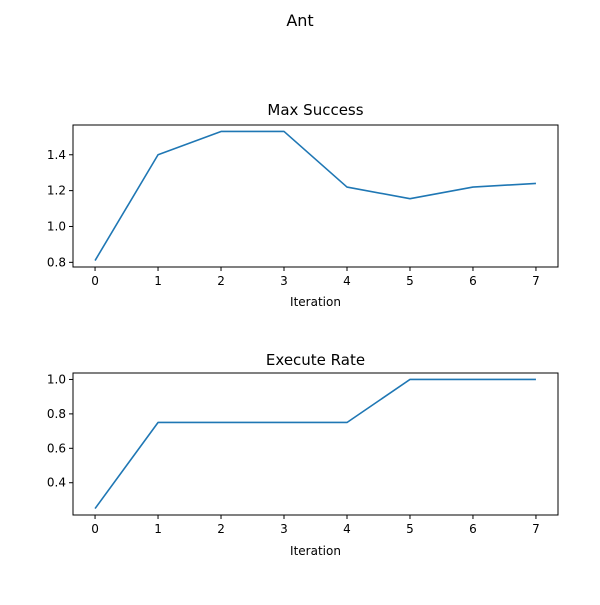 This screenshot has height=605, width=600. Describe the element at coordinates (56, 155) in the screenshot. I see `y-tick-label: 1.4` at that location.